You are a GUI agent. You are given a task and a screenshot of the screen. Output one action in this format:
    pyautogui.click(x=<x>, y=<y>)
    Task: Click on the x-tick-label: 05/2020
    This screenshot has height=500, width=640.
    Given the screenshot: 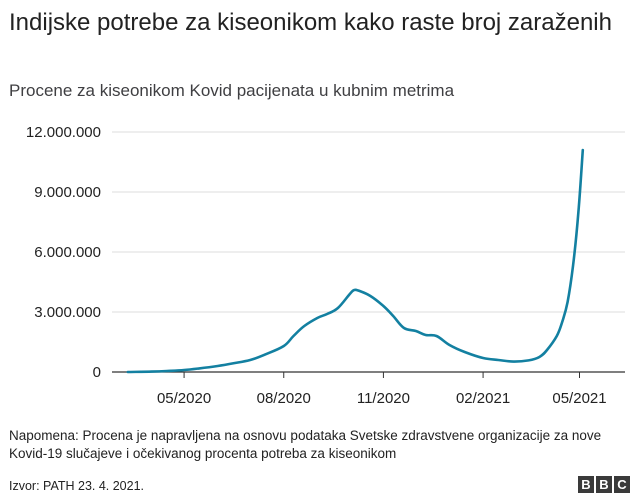 What is the action you would take?
    pyautogui.click(x=184, y=398)
    